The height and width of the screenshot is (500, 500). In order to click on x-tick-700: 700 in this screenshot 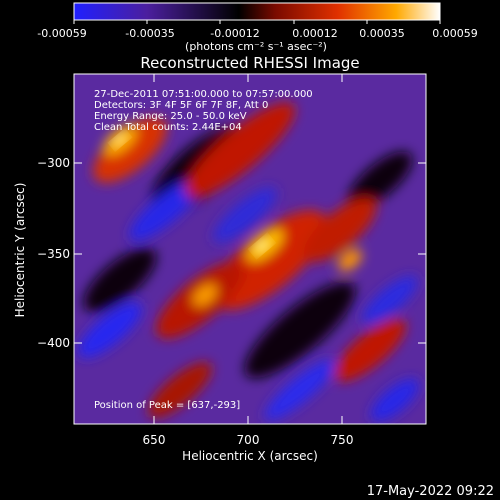, I will do `click(248, 440)`.